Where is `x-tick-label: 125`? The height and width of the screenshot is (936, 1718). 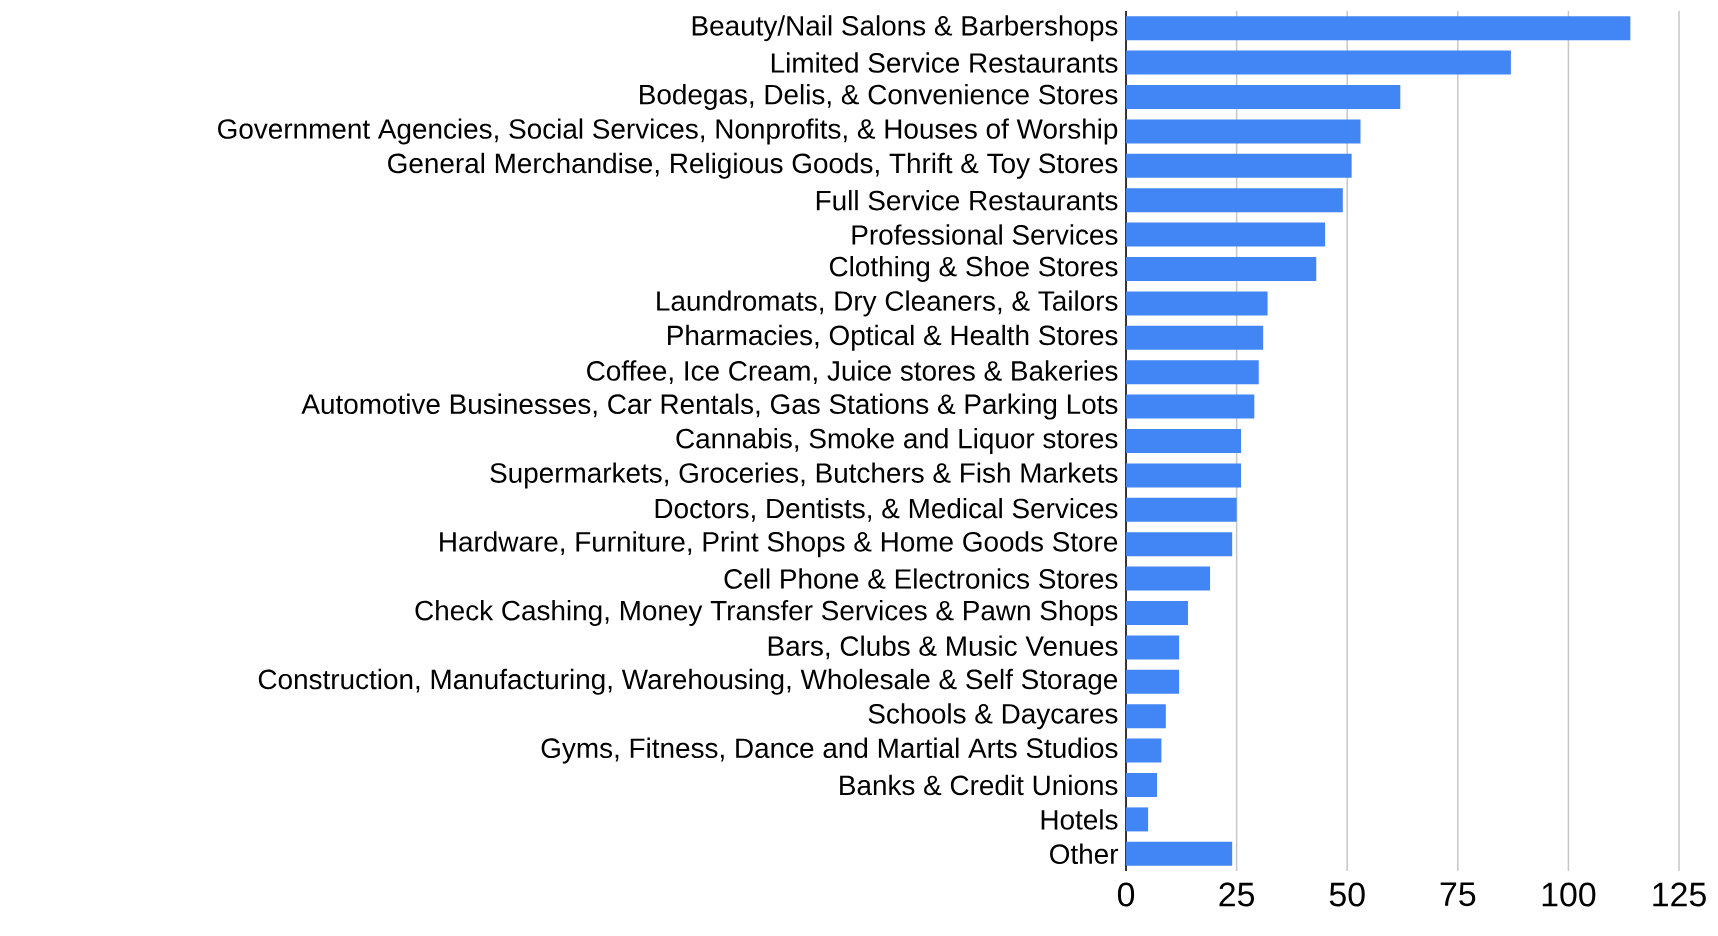 x-tick-label: 125 is located at coordinates (1679, 894).